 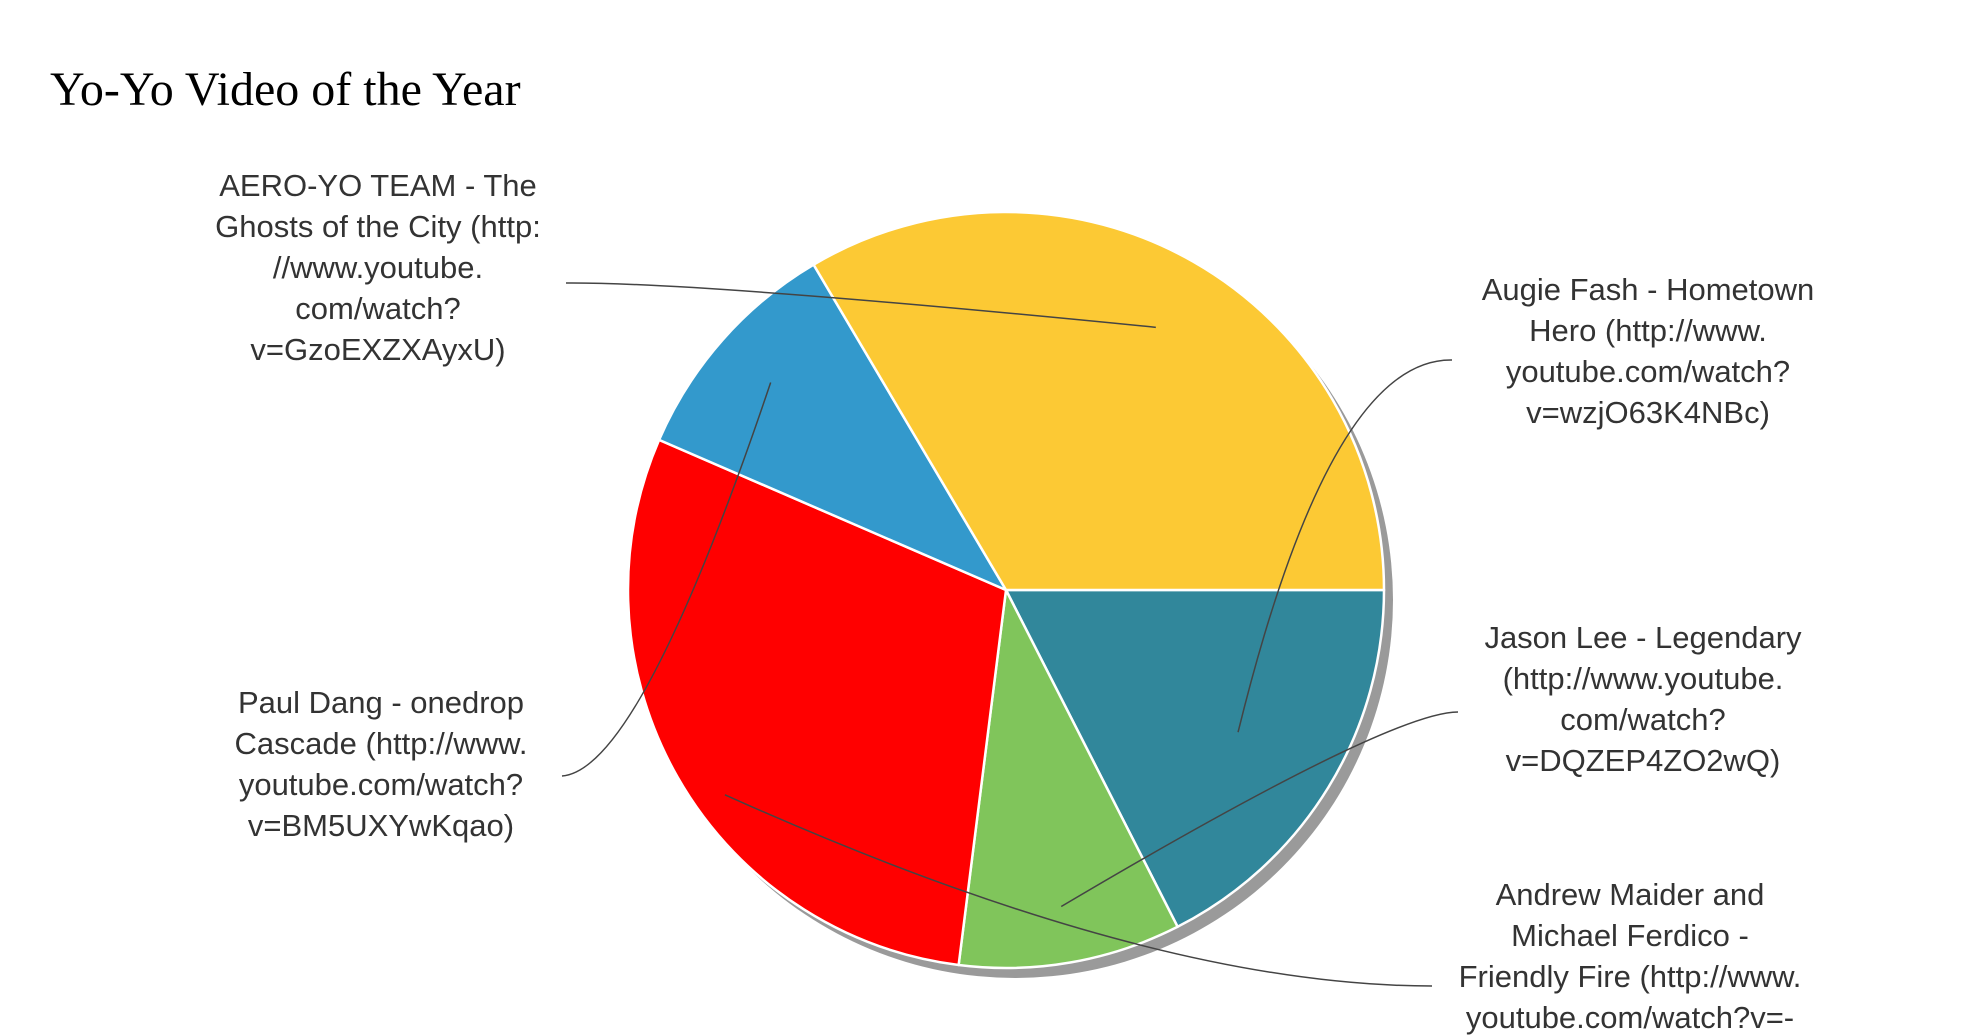 I want to click on slice-label-line: Friendly Fire (http://www., so click(x=1630, y=976).